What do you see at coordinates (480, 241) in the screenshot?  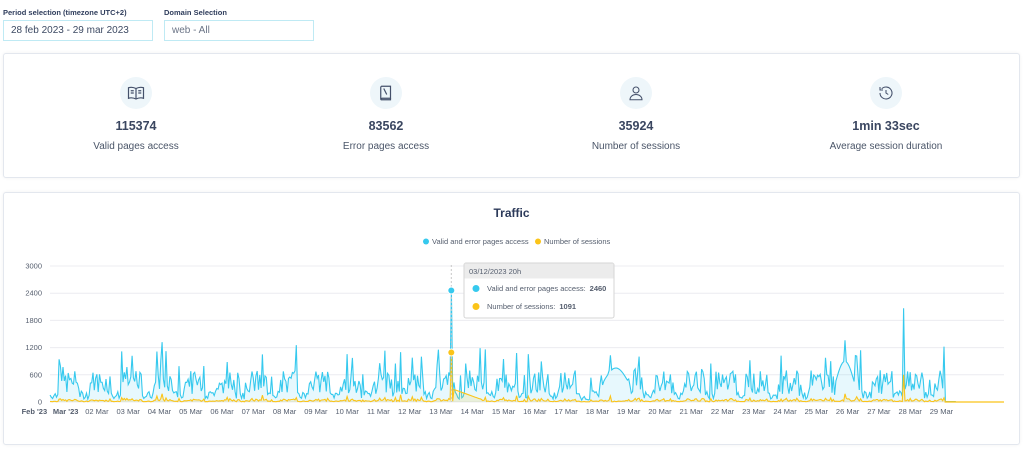 I see `legend-label-pages: Valid and error pages access` at bounding box center [480, 241].